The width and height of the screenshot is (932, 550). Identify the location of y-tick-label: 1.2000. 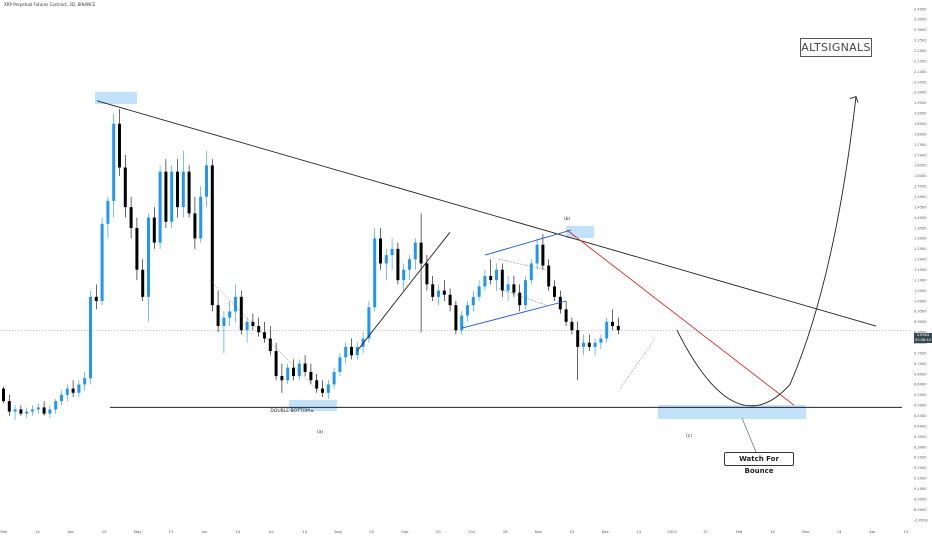
(920, 260).